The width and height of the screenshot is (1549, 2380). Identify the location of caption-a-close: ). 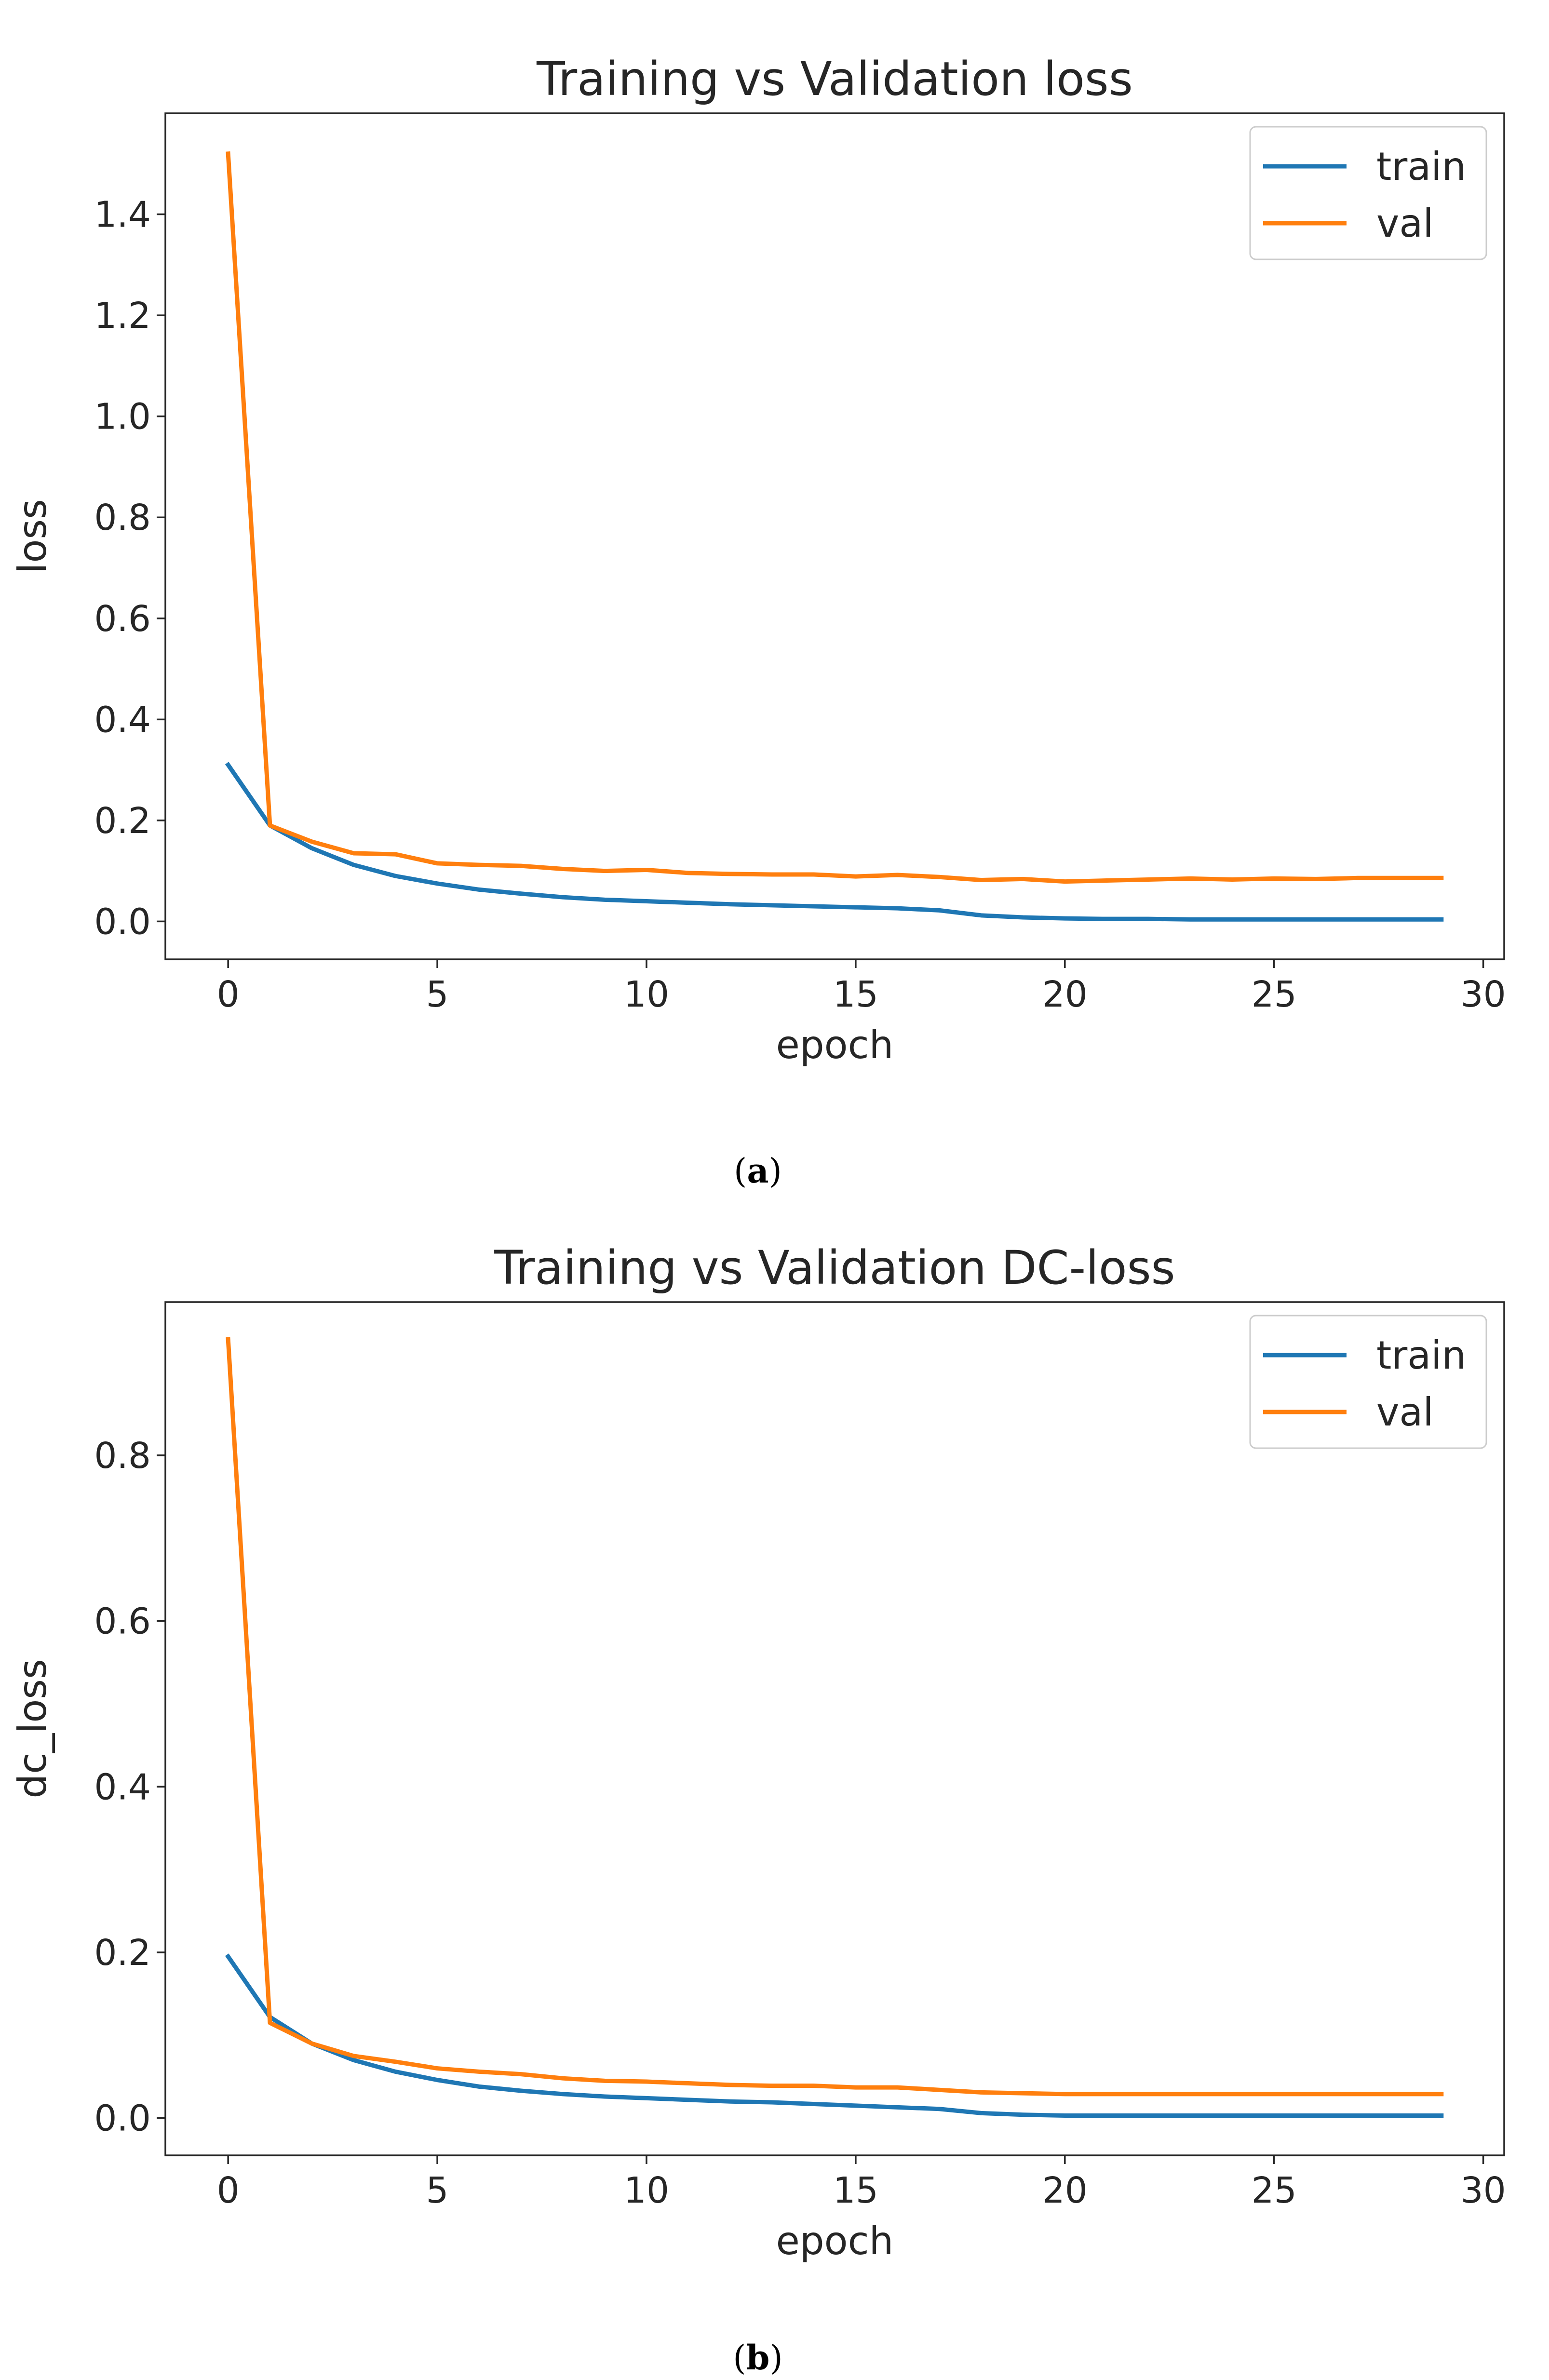
(775, 1171).